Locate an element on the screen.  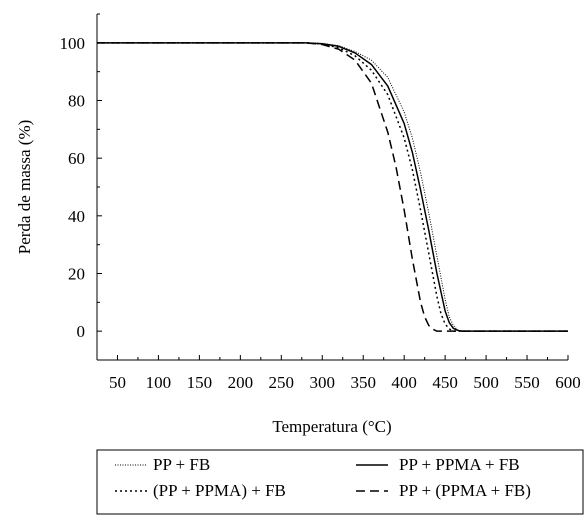
legend-label: PP + PPMA + FB is located at coordinates (459, 464).